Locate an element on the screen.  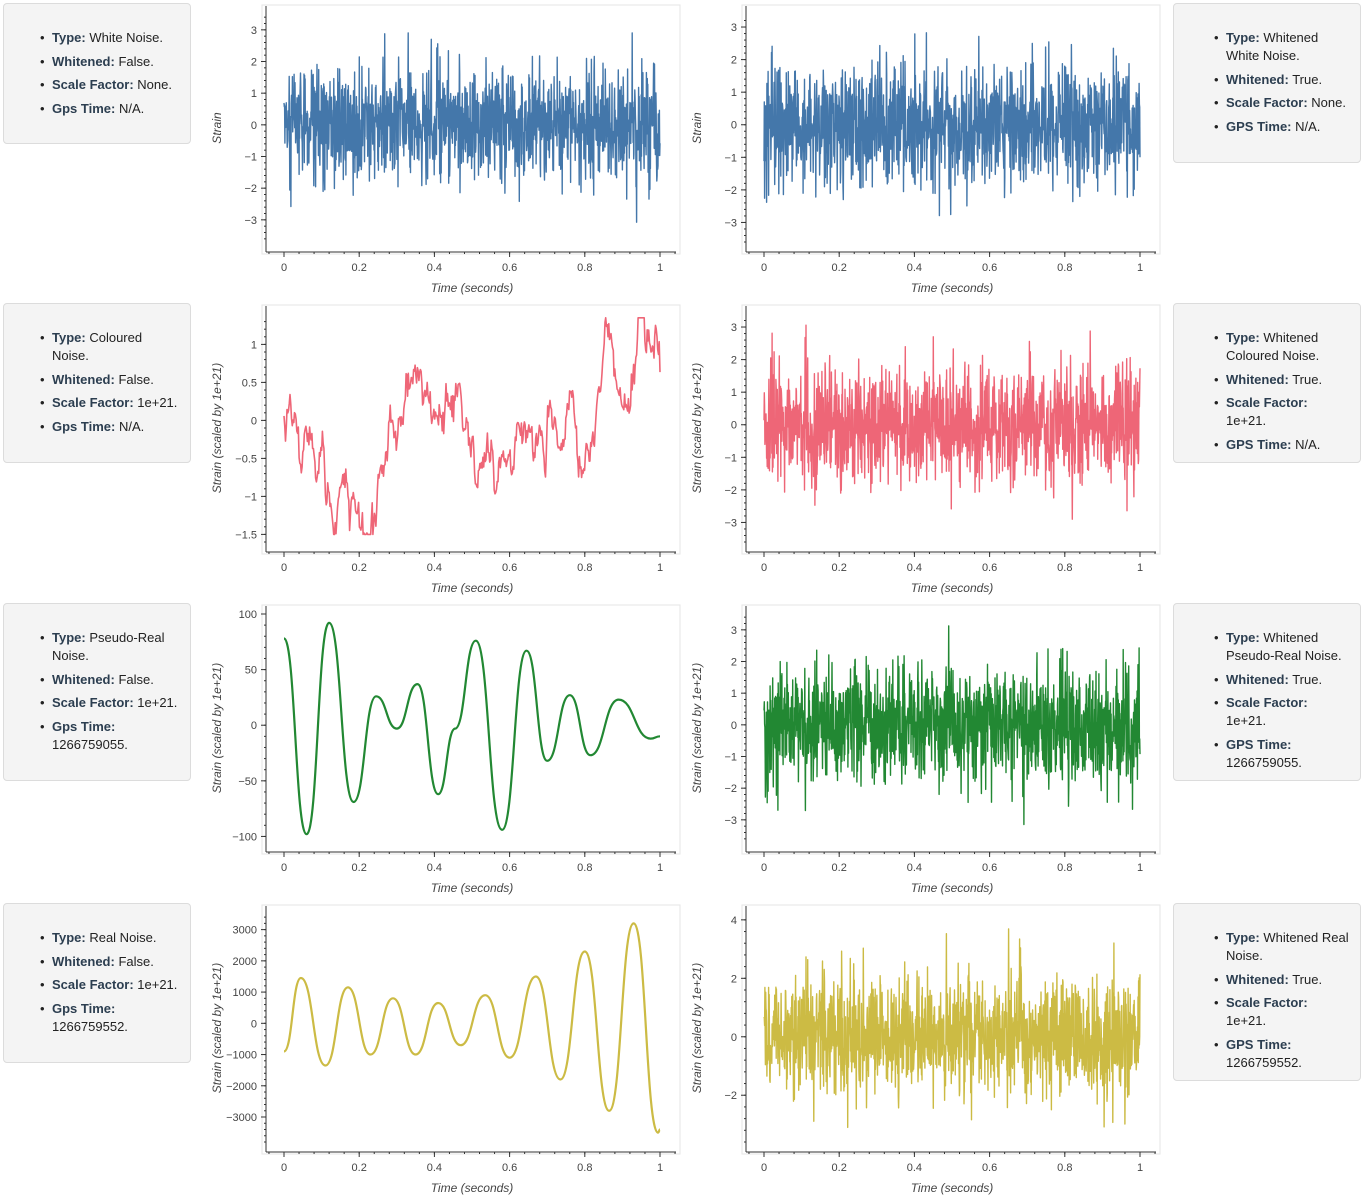
info-gps-time: GPS Time: N/A. is located at coordinates (1282, 127).